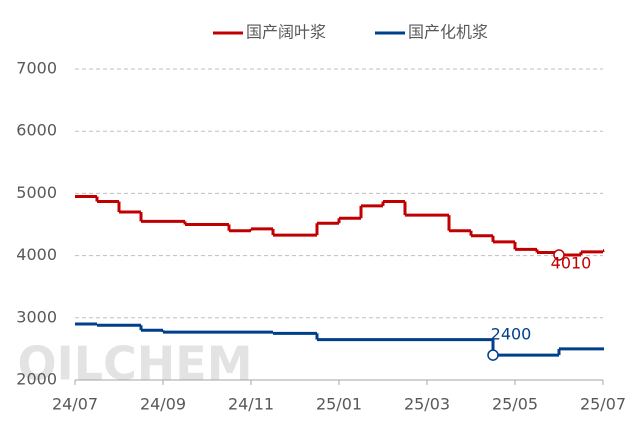  Describe the element at coordinates (286, 32) in the screenshot. I see `legend-label: 国产阔叶浆` at that location.